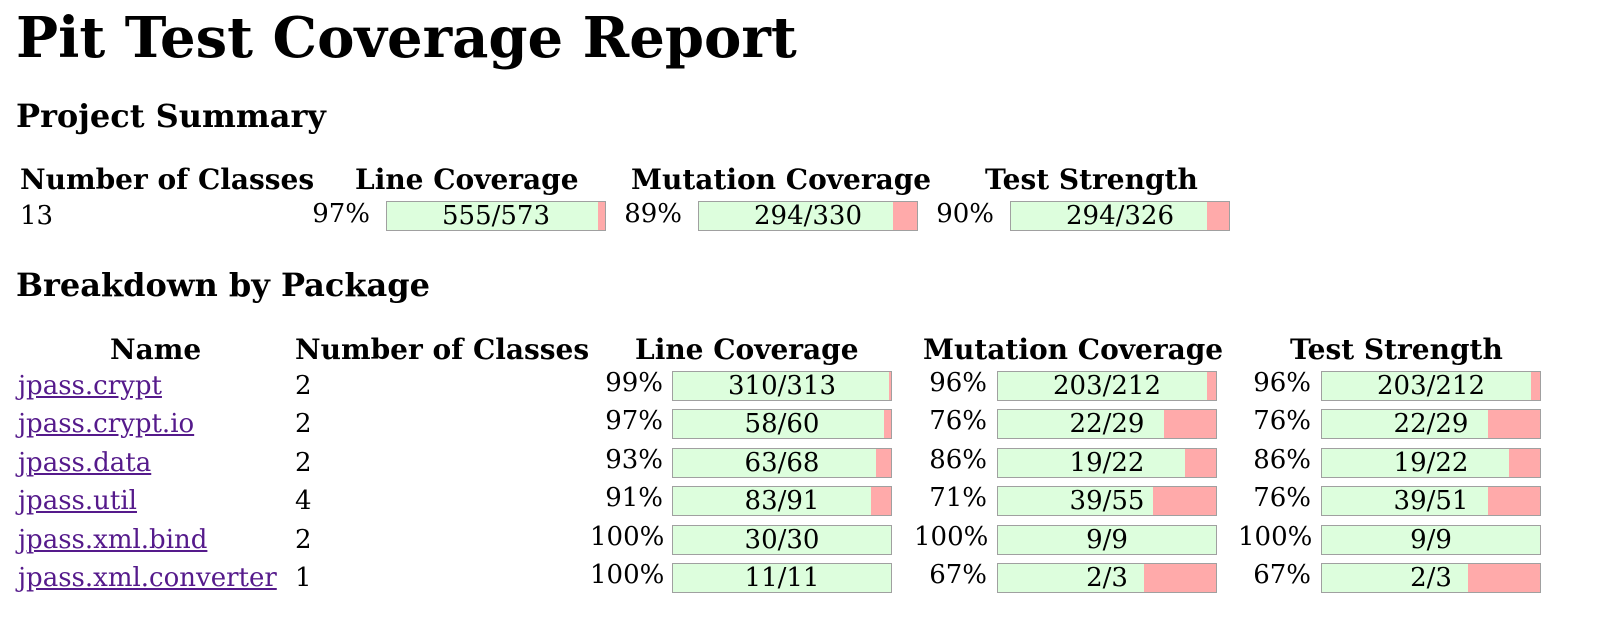 This screenshot has height=632, width=1600. I want to click on strength-coverage-bar: 9/9, so click(1431, 539).